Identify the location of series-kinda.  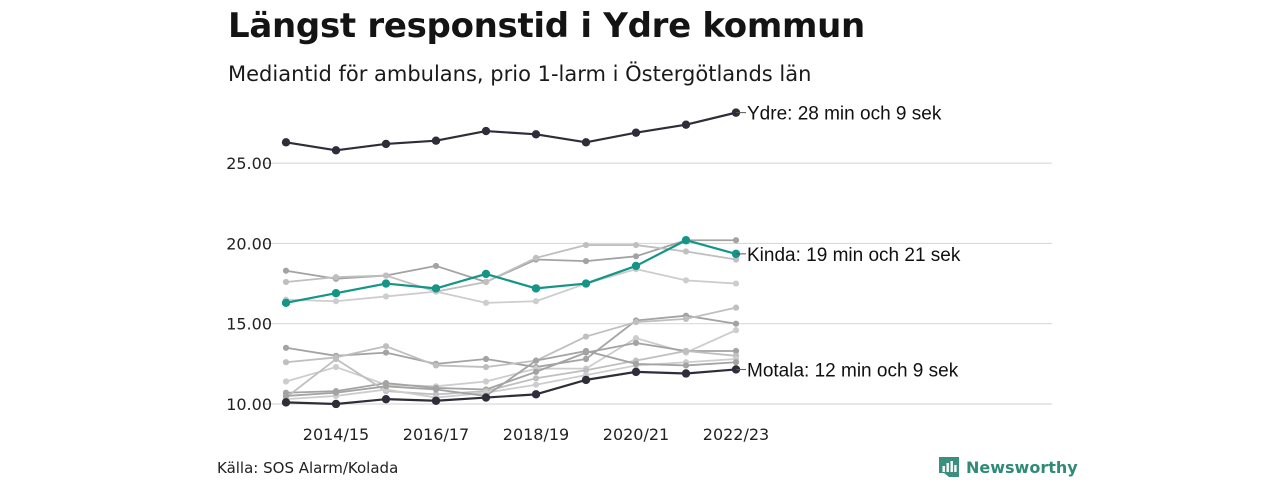
(511, 272).